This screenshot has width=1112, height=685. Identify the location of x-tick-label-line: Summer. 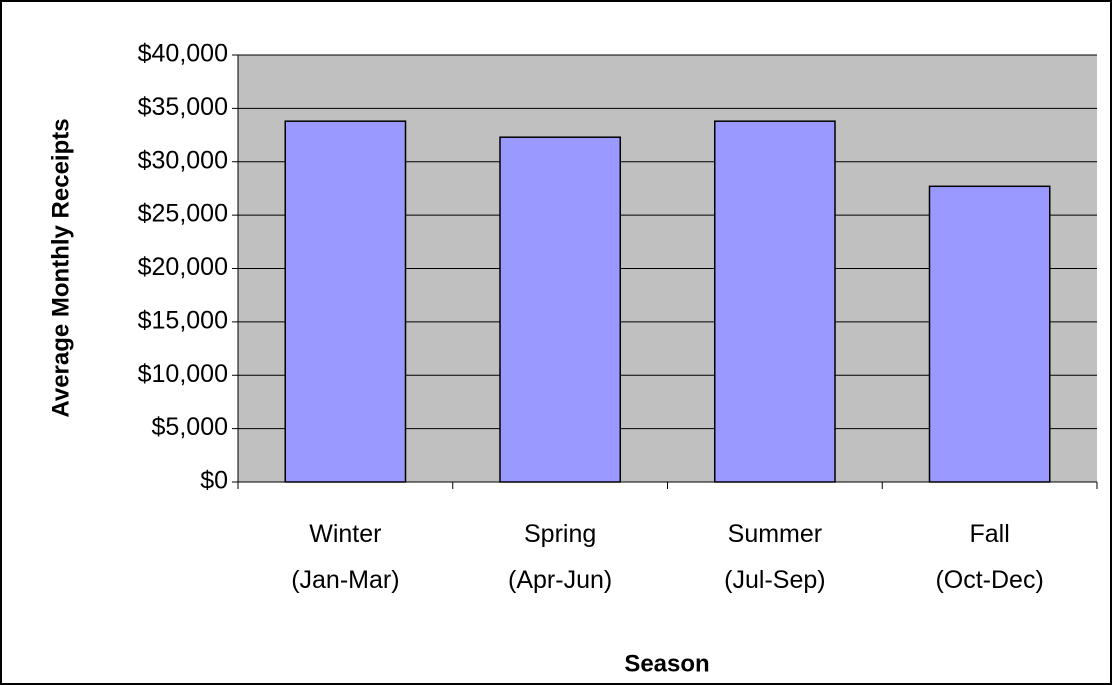
(775, 534).